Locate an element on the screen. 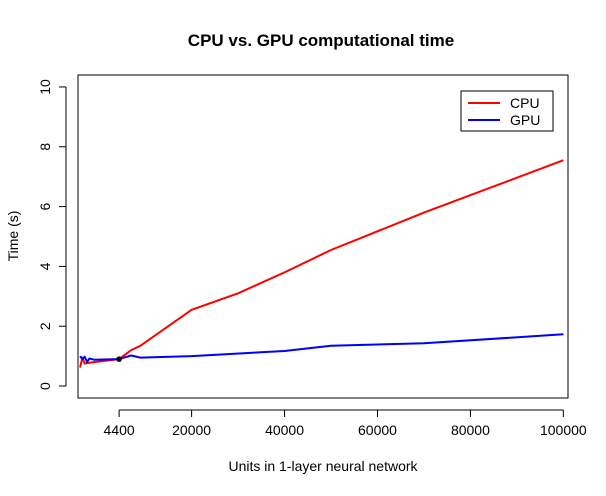  x-axis: 4400 20000 40000 60000 80000 100000 is located at coordinates (345, 423).